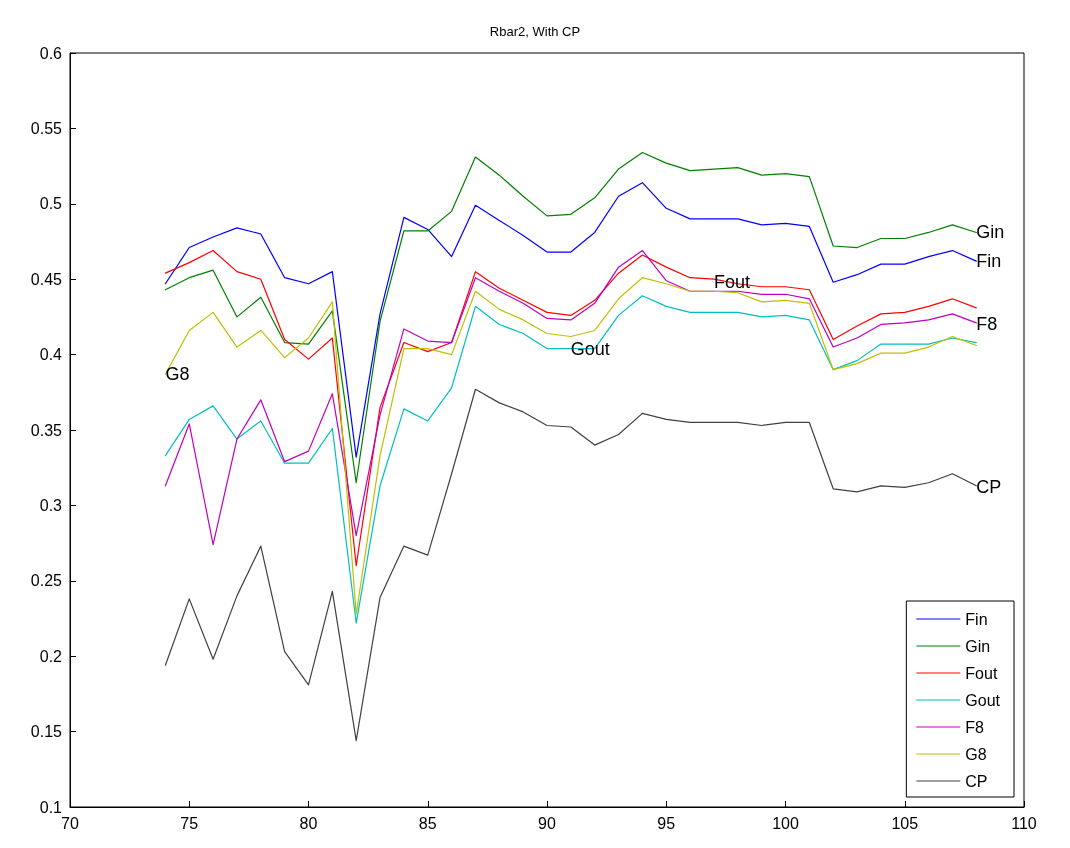 This screenshot has height=848, width=1070. I want to click on annotation: G8, so click(177, 374).